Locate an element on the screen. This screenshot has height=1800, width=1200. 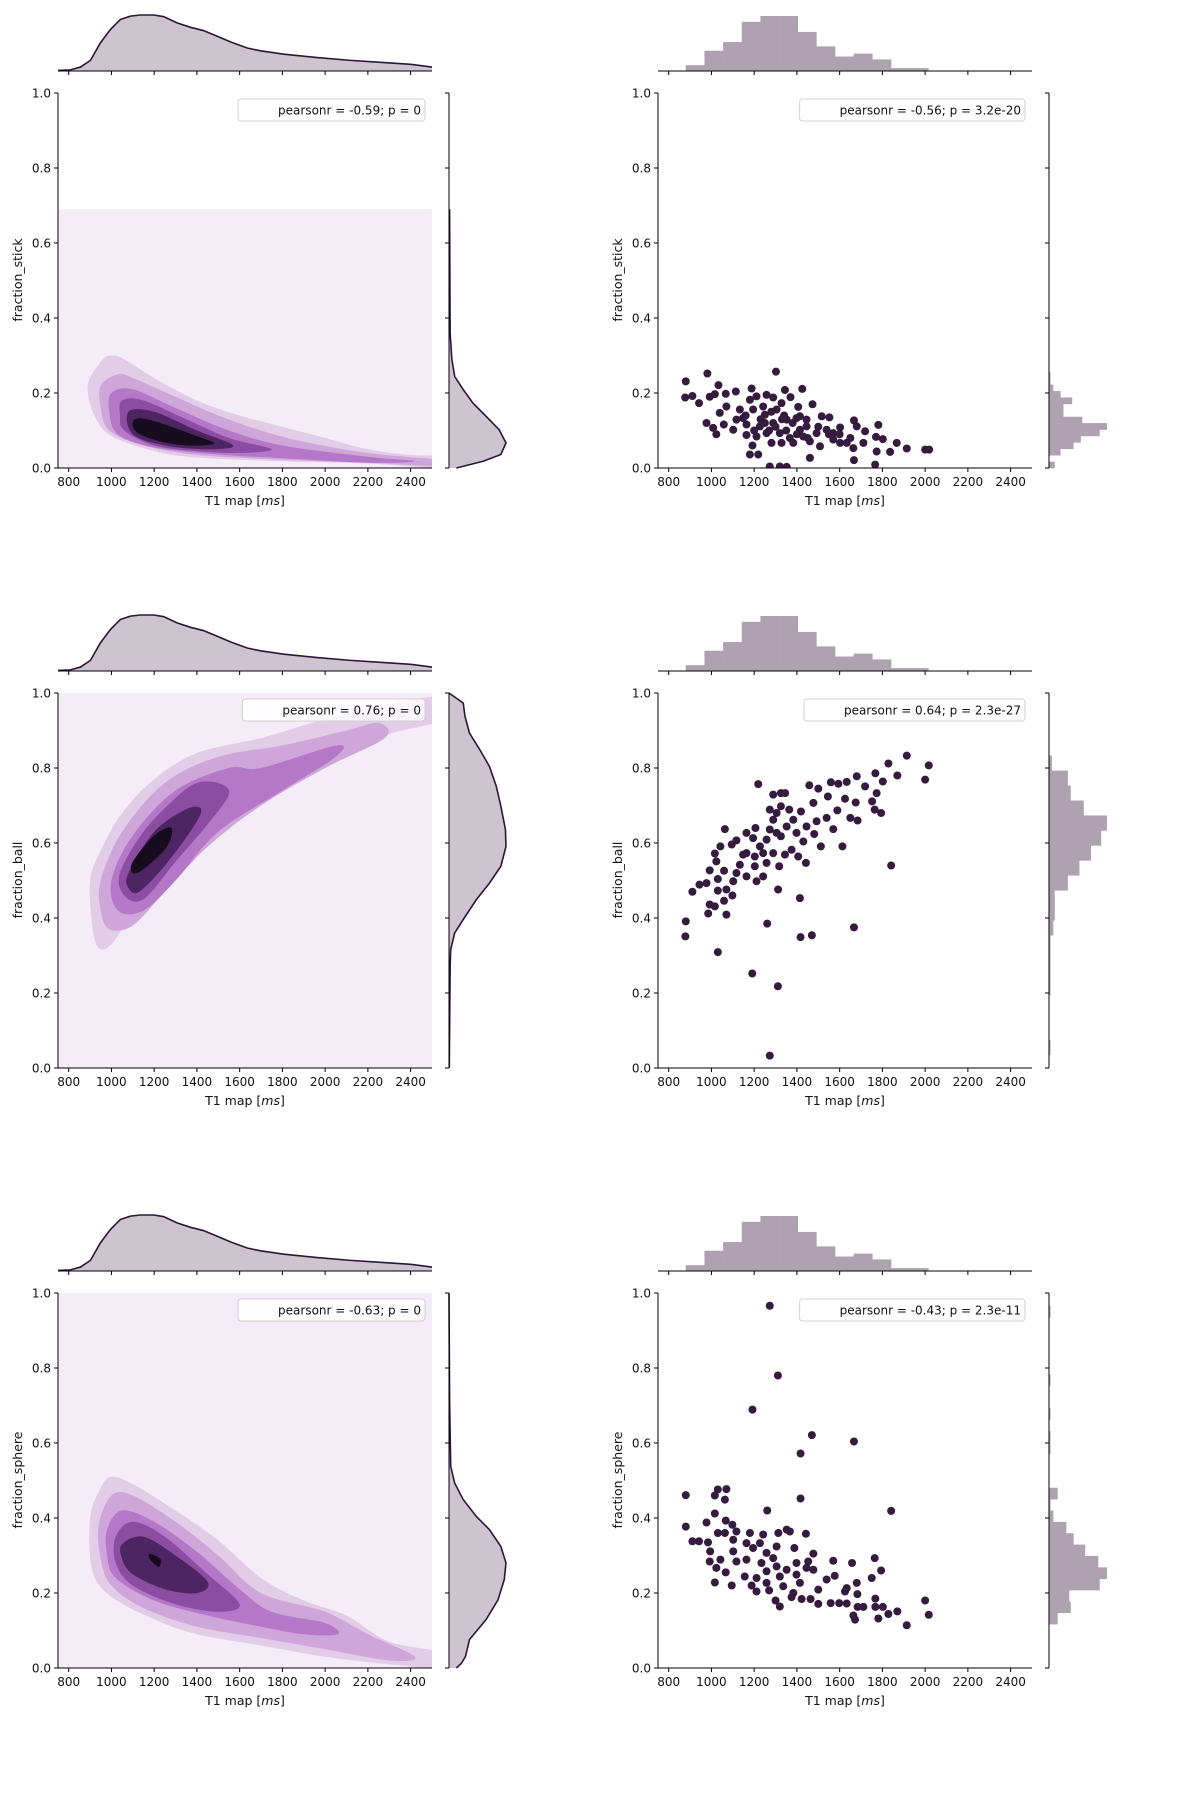
x-tick-label: 800 is located at coordinates (668, 1682).